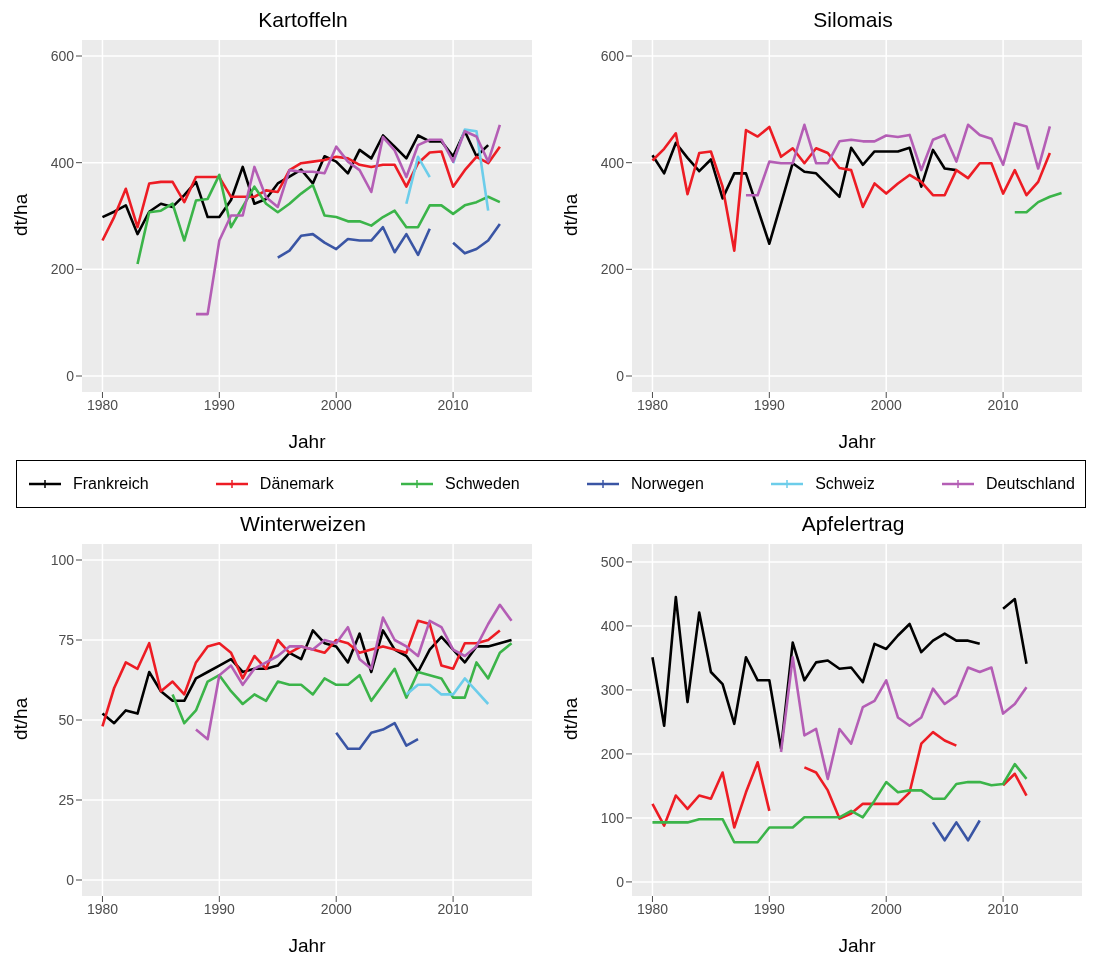  Describe the element at coordinates (1030, 484) in the screenshot. I see `legend-label: Deutschland` at that location.